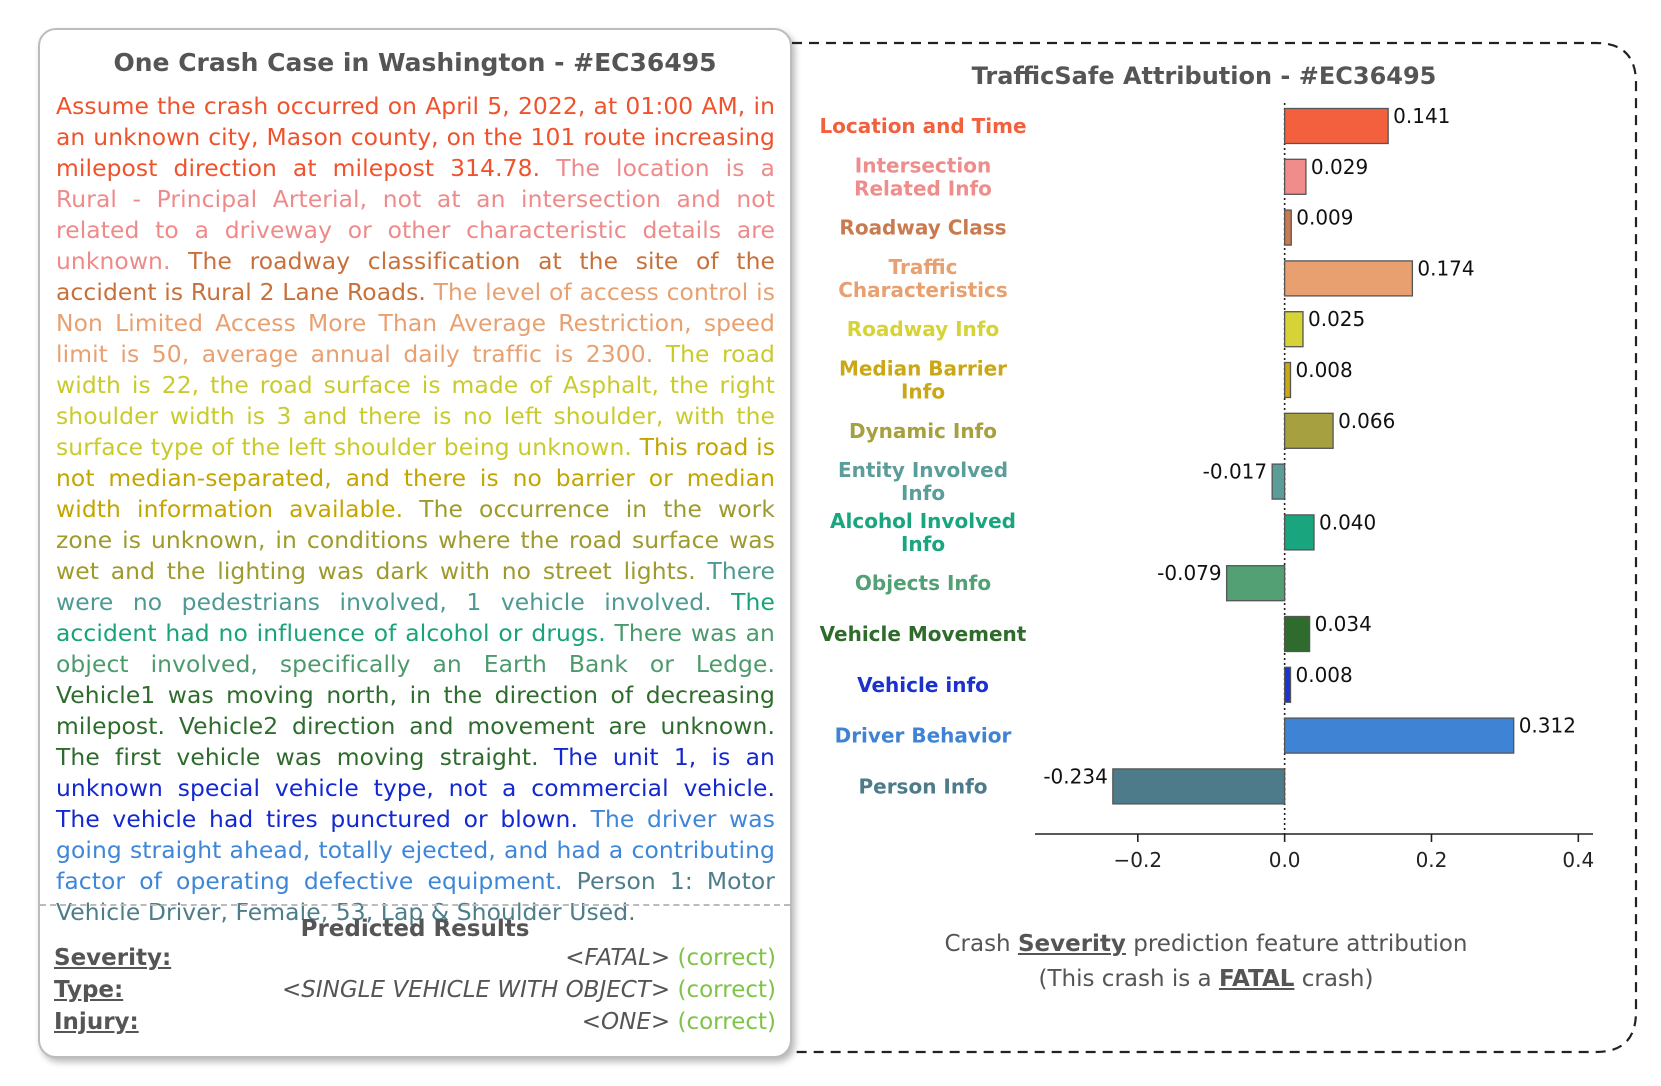 This screenshot has width=1661, height=1086. I want to click on bar-value-label: -0.079, so click(1189, 573).